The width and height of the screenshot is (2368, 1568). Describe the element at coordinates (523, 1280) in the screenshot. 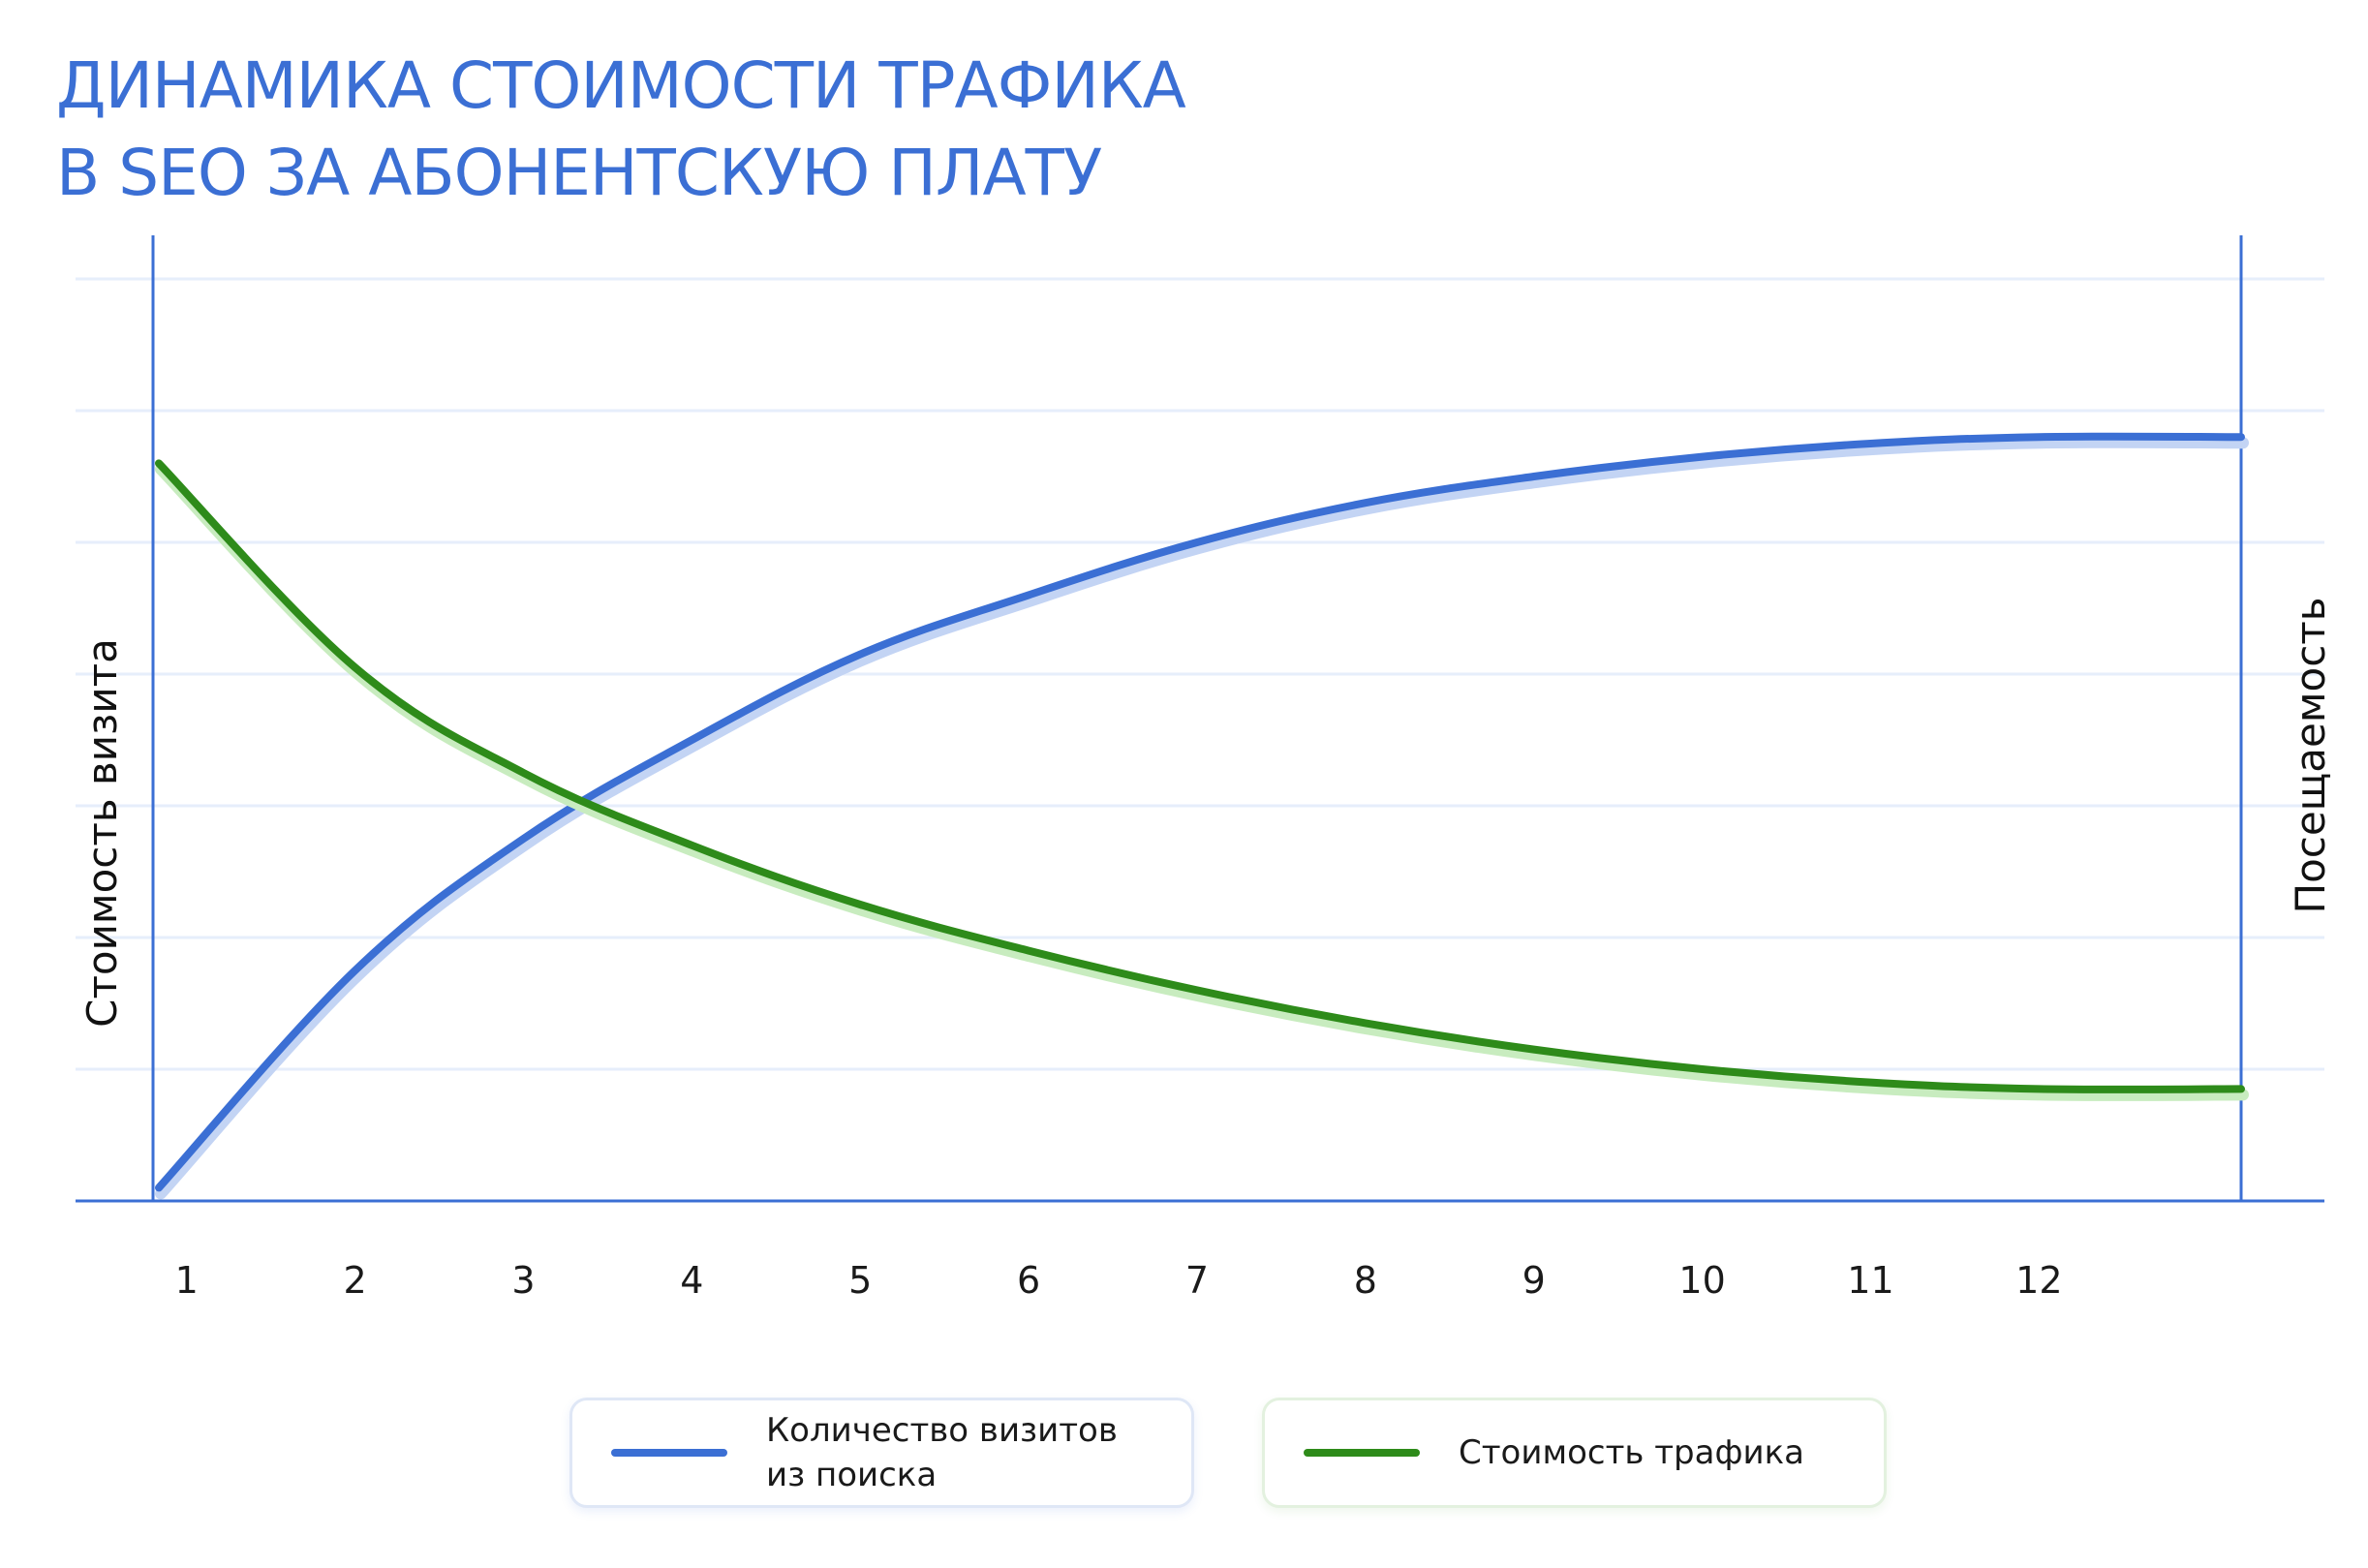

I see `x-tick-label: 3` at that location.